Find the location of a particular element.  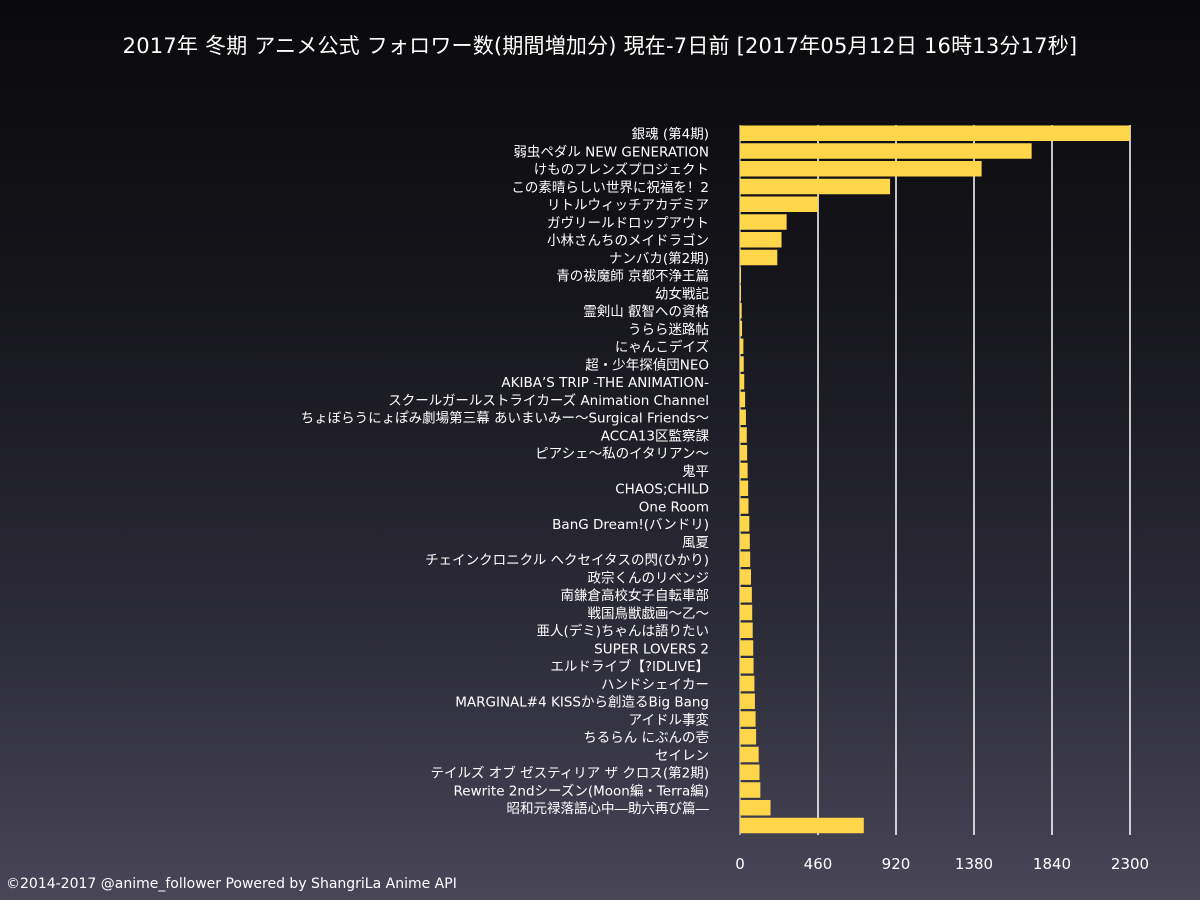

category-label: この素晴らしい世界に祝福を！2 is located at coordinates (610, 188).